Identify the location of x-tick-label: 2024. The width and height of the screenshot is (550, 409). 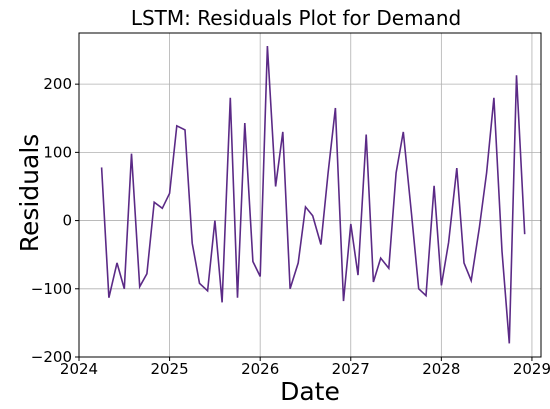
(79, 369).